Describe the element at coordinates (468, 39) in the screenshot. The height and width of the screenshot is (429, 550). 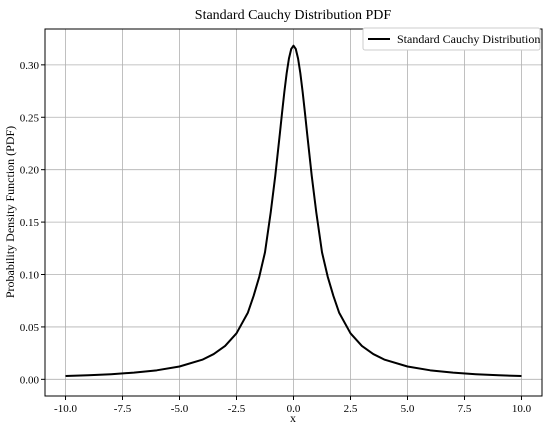
I see `legend-label: Standard Cauchy Distribution` at that location.